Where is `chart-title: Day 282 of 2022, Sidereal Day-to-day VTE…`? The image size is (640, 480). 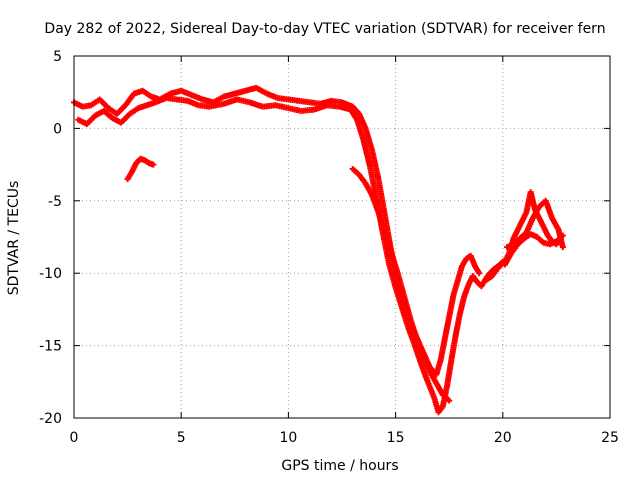
chart-title: Day 282 of 2022, Sidereal Day-to-day VTE… is located at coordinates (324, 29).